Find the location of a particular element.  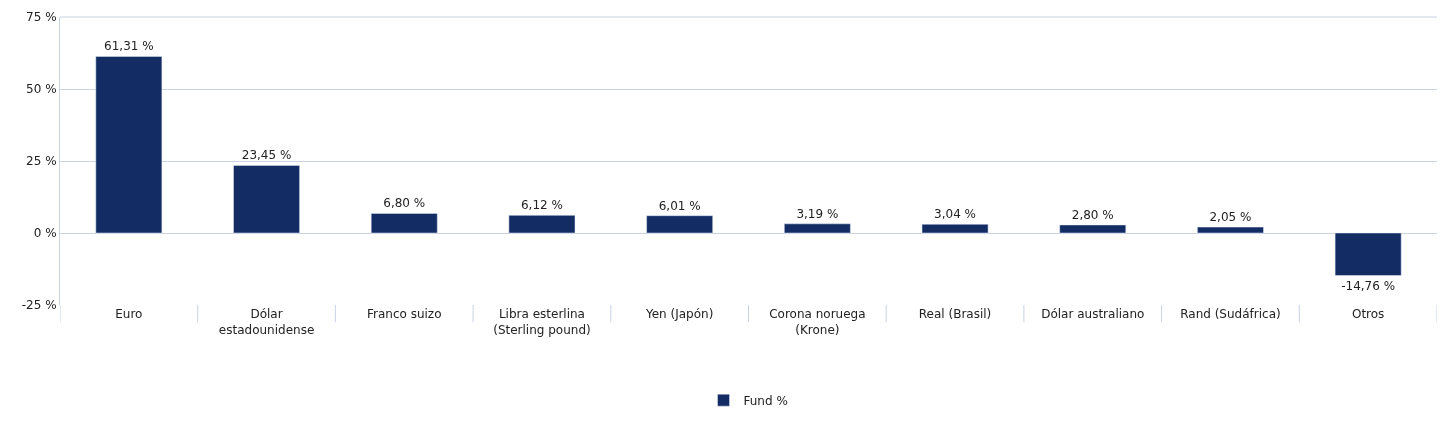

x-tick-label: Franco suizo is located at coordinates (404, 314).